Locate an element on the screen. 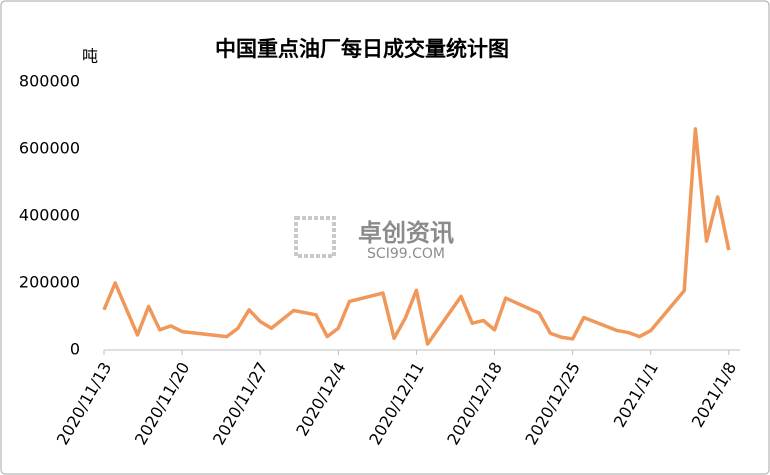 The width and height of the screenshot is (770, 475). watermark-icon is located at coordinates (315, 237).